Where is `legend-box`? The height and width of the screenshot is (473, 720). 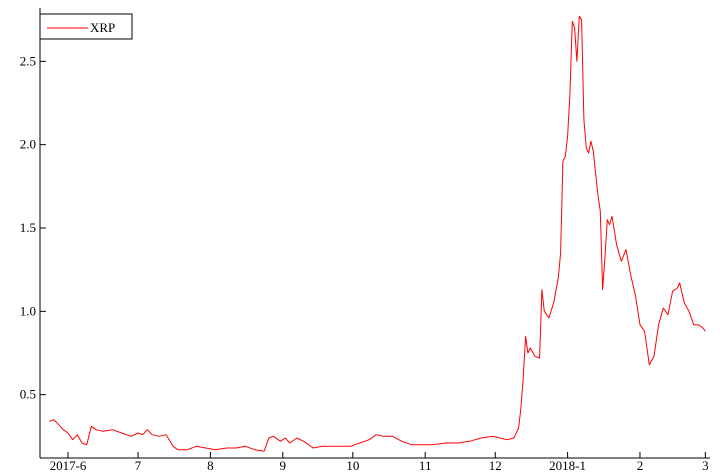
legend-box is located at coordinates (86, 26).